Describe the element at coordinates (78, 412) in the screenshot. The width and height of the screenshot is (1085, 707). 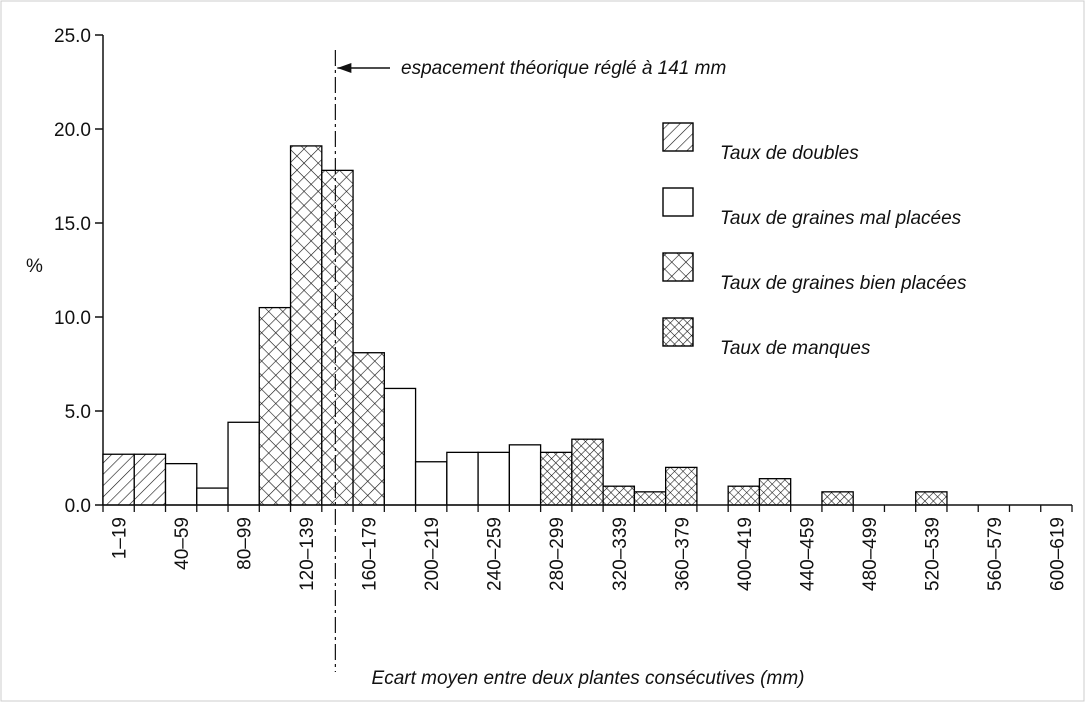
I see `y-tick-label: 5.0` at that location.